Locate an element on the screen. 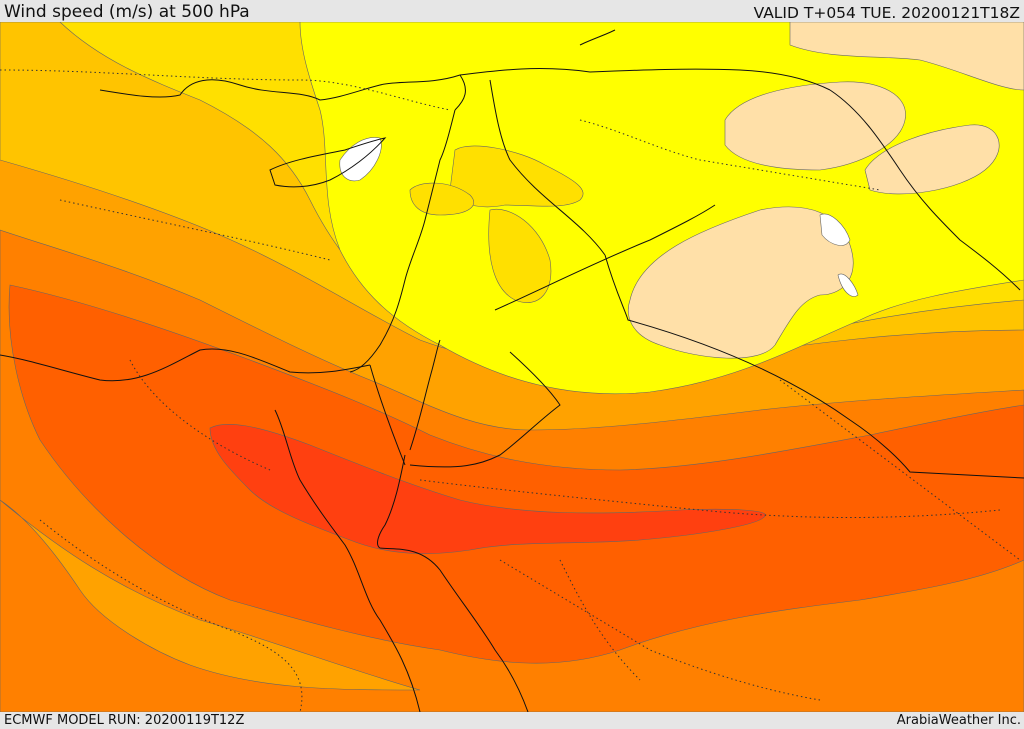 This screenshot has width=1024, height=729. border-syria-iraq is located at coordinates (547, 167).